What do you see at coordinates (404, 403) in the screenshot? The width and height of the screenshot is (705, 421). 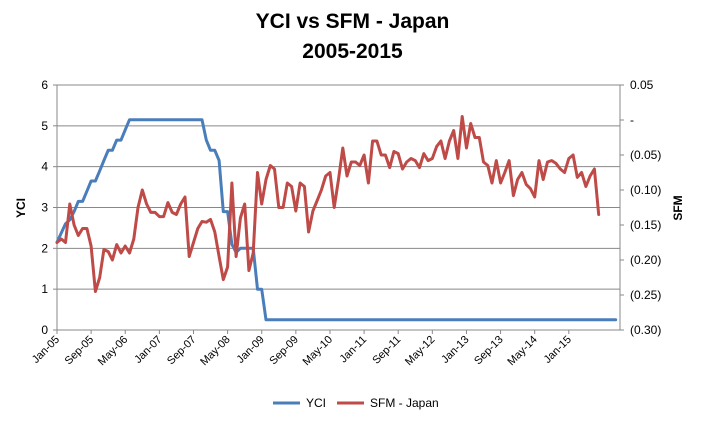 I see `legend-label: SFM - Japan` at bounding box center [404, 403].